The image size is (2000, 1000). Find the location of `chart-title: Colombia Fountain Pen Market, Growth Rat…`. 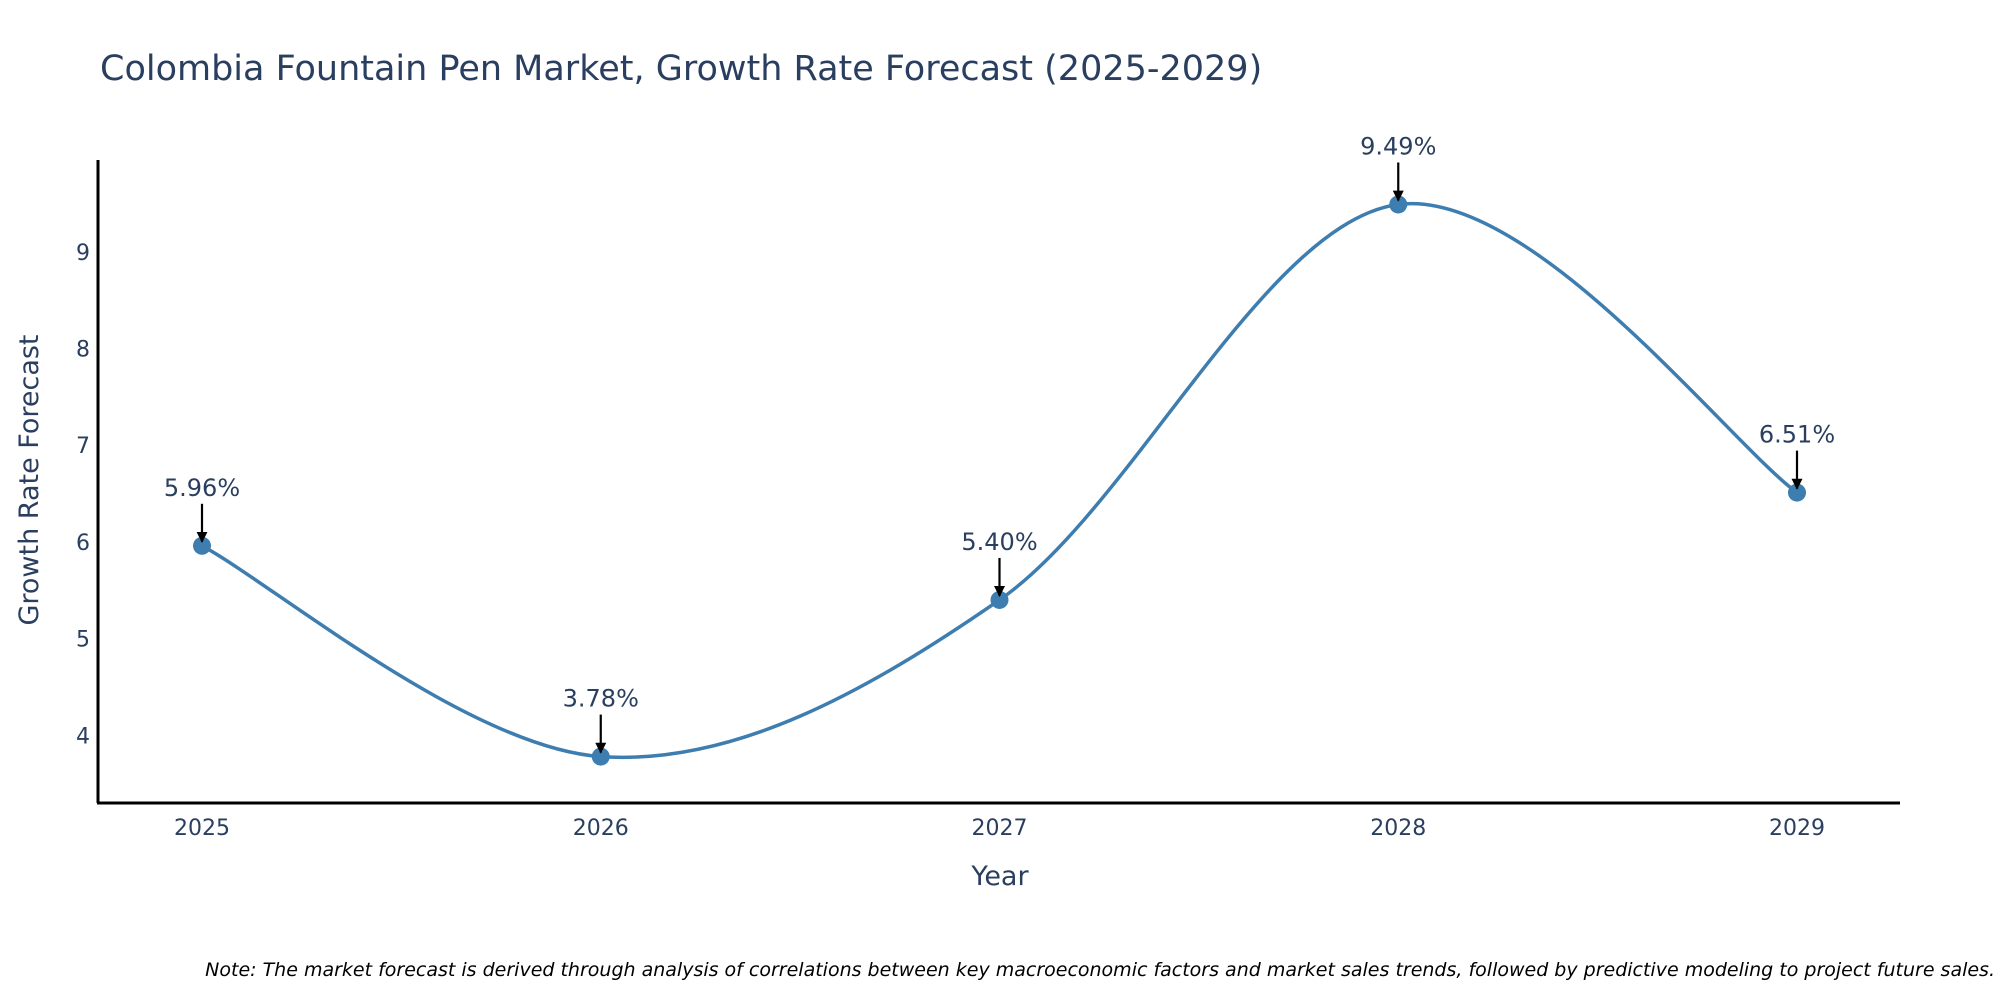

chart-title: Colombia Fountain Pen Market, Growth Rat… is located at coordinates (681, 69).